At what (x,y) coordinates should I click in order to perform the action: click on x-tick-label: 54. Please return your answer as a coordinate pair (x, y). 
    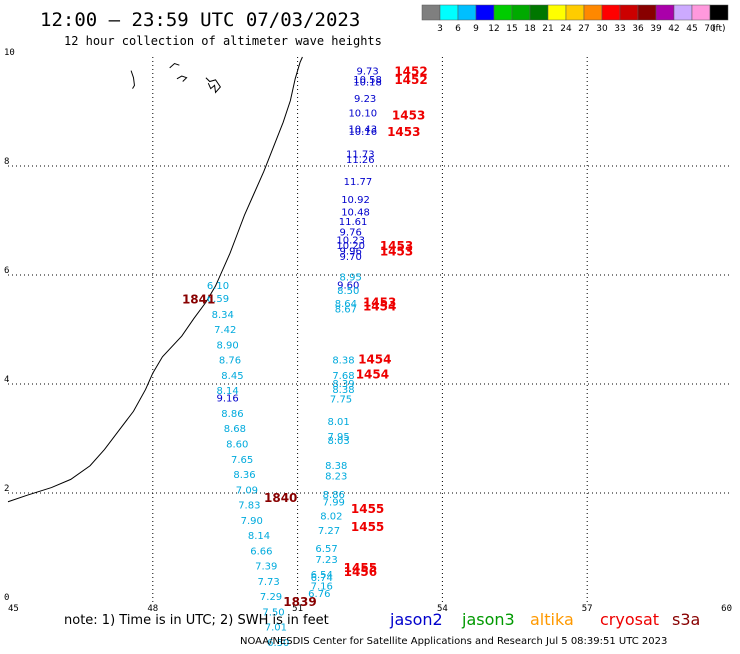
    Looking at the image, I should click on (442, 609).